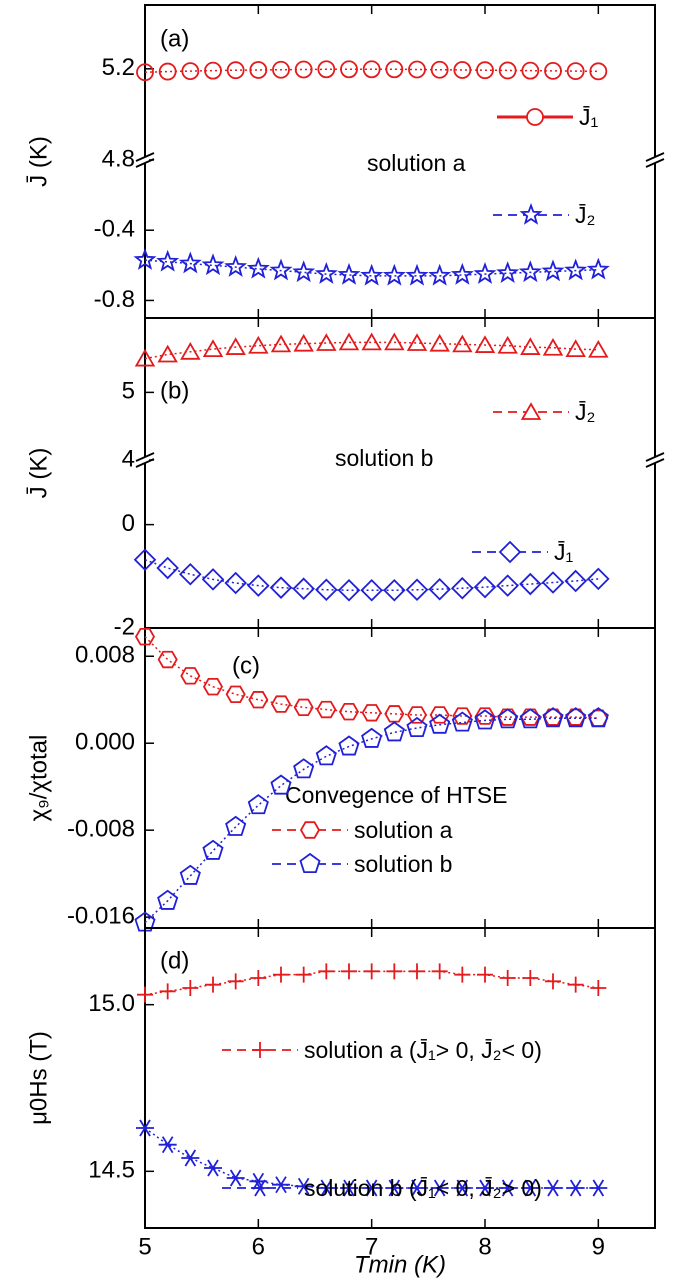  I want to click on y-axis-label: J̄ (K), so click(38, 473).